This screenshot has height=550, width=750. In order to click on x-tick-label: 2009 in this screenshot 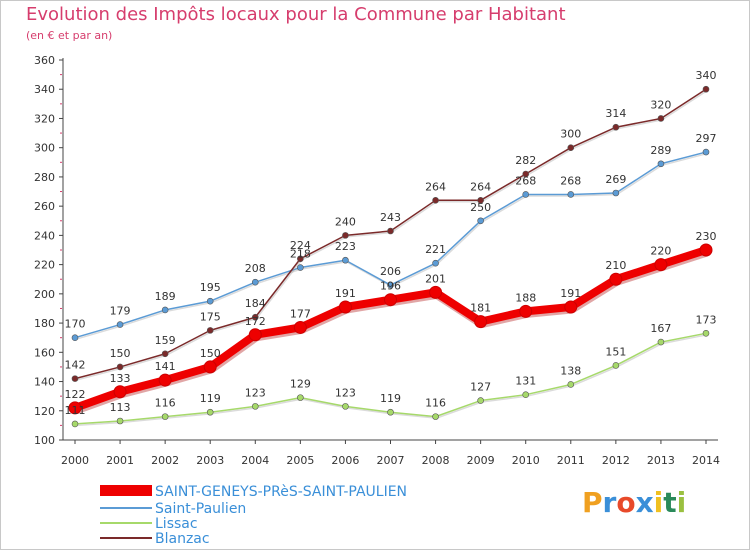, I will do `click(481, 460)`.